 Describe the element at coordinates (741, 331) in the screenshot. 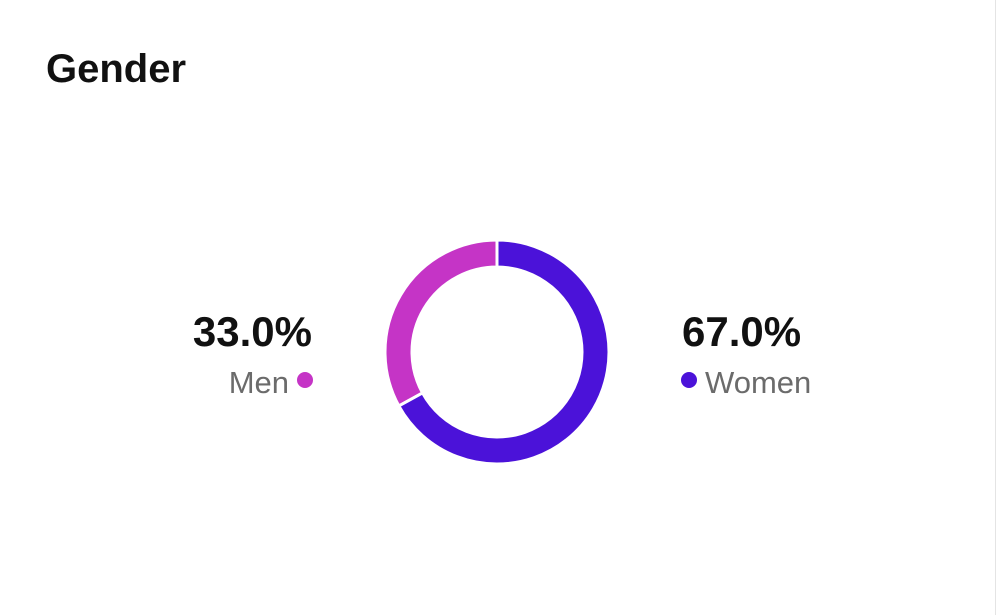

I see `value-label: 67.0%` at that location.